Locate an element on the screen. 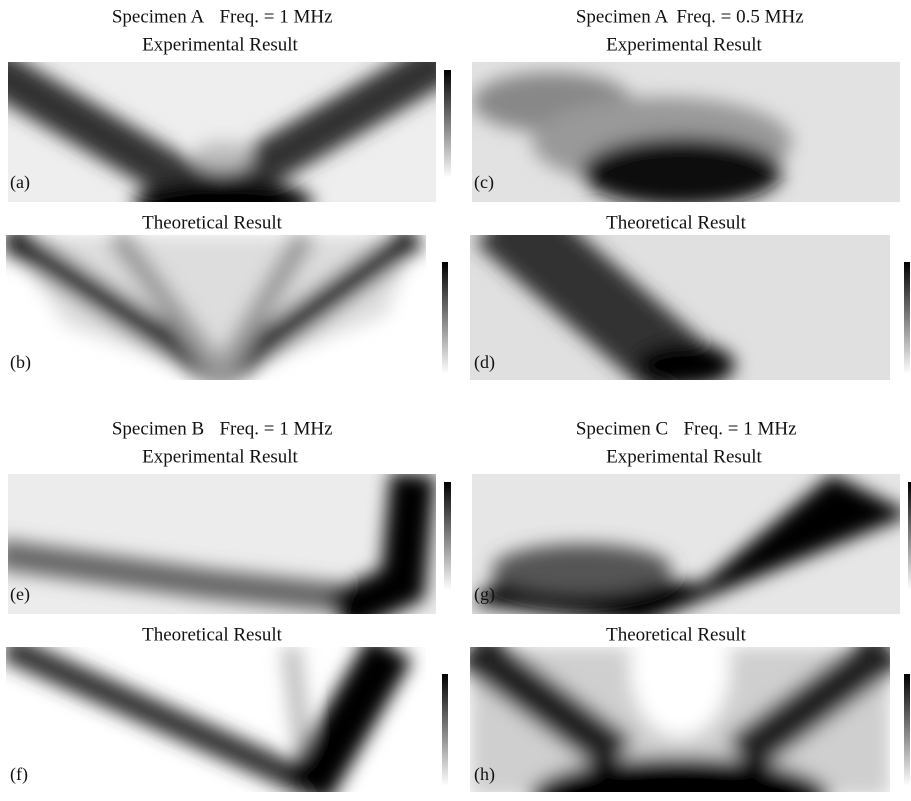  panel-label: (c) is located at coordinates (484, 182).